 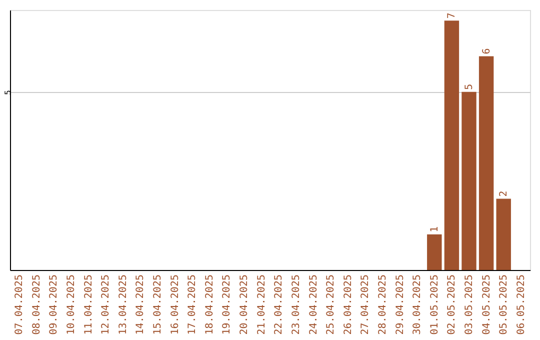 I want to click on data-label: 6, so click(x=486, y=51).